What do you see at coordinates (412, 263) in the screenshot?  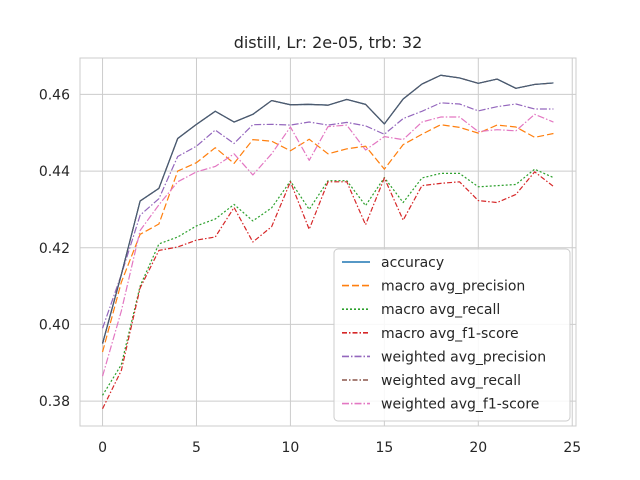 I see `legend-label: accuracy` at bounding box center [412, 263].